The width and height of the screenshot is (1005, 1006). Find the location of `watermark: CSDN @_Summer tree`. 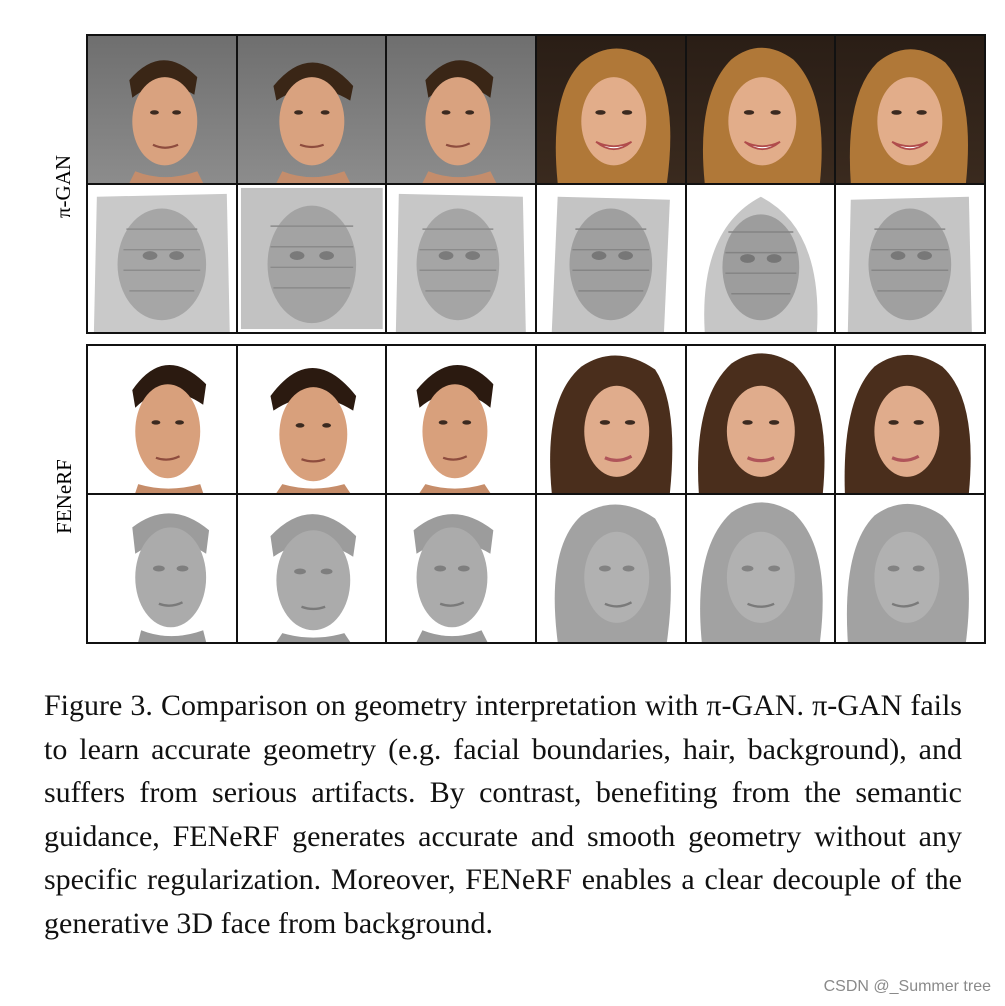

watermark: CSDN @_Summer tree is located at coordinates (907, 986).